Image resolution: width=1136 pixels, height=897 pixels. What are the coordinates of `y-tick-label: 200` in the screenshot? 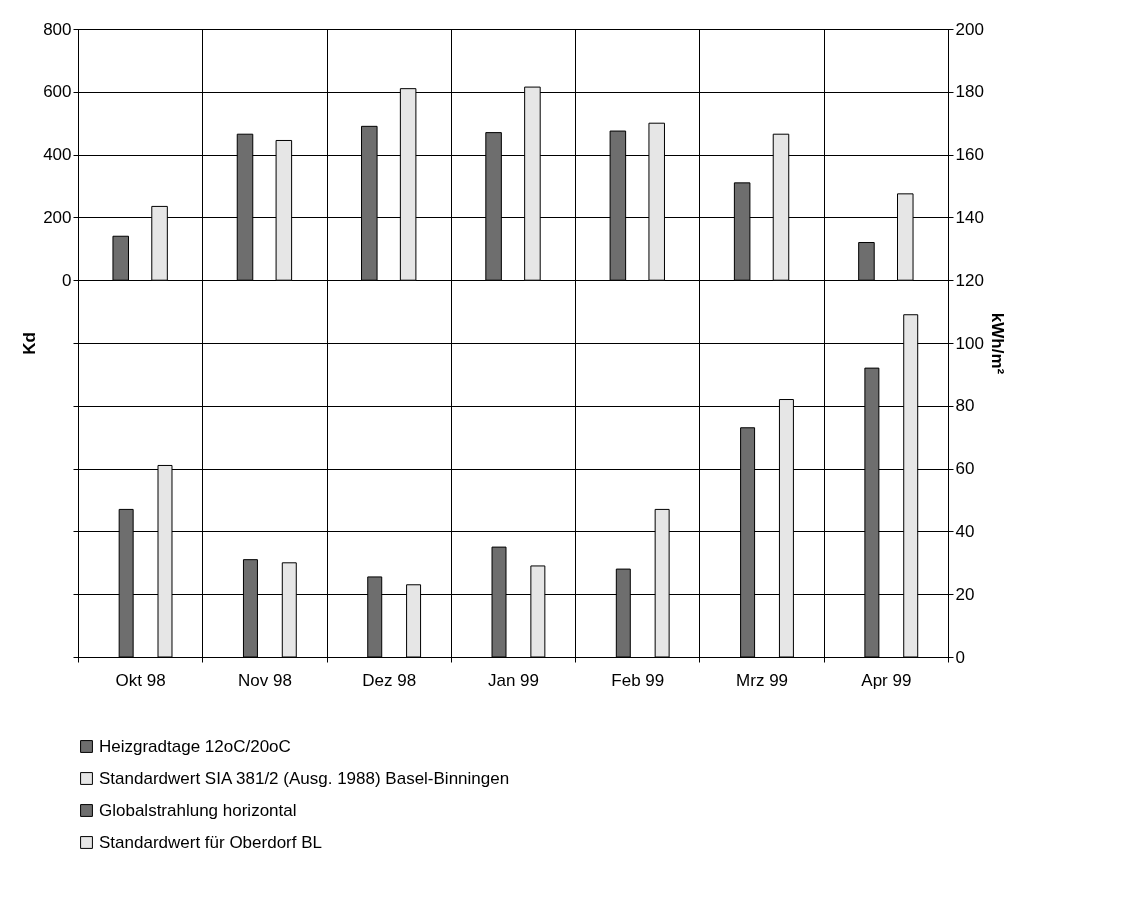 It's located at (57, 217).